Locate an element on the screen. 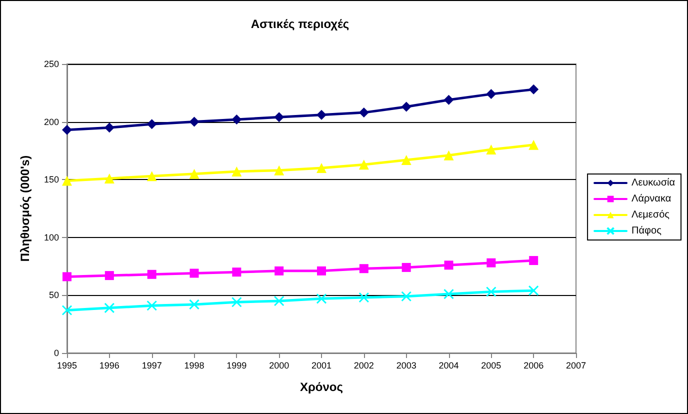  x-tick-label: 1997 is located at coordinates (152, 365).